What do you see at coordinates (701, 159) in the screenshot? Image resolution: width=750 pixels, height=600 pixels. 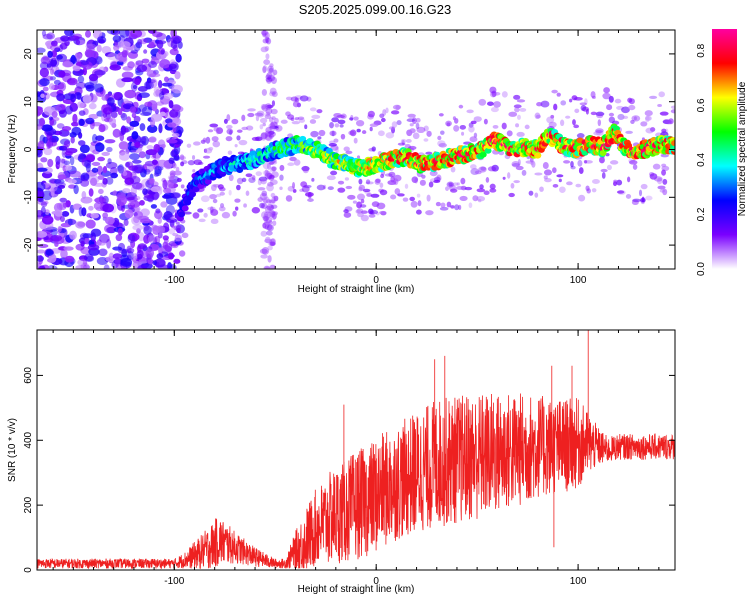 I see `colorbar-ticks: 0.0 0.2 0.4 0.6 0.8` at bounding box center [701, 159].